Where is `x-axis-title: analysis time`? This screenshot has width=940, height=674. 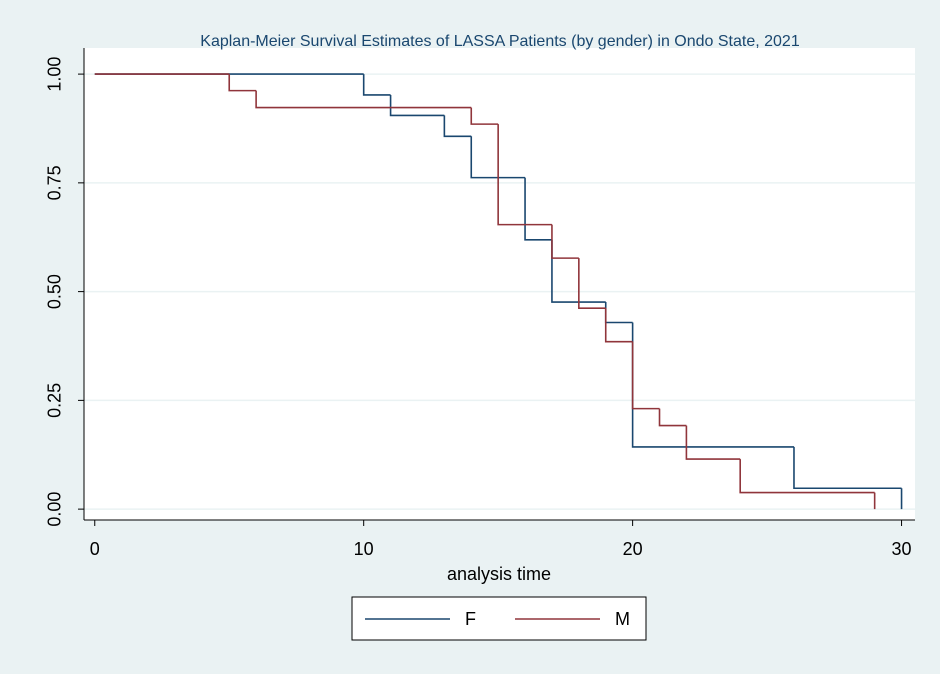
x-axis-title: analysis time is located at coordinates (499, 574).